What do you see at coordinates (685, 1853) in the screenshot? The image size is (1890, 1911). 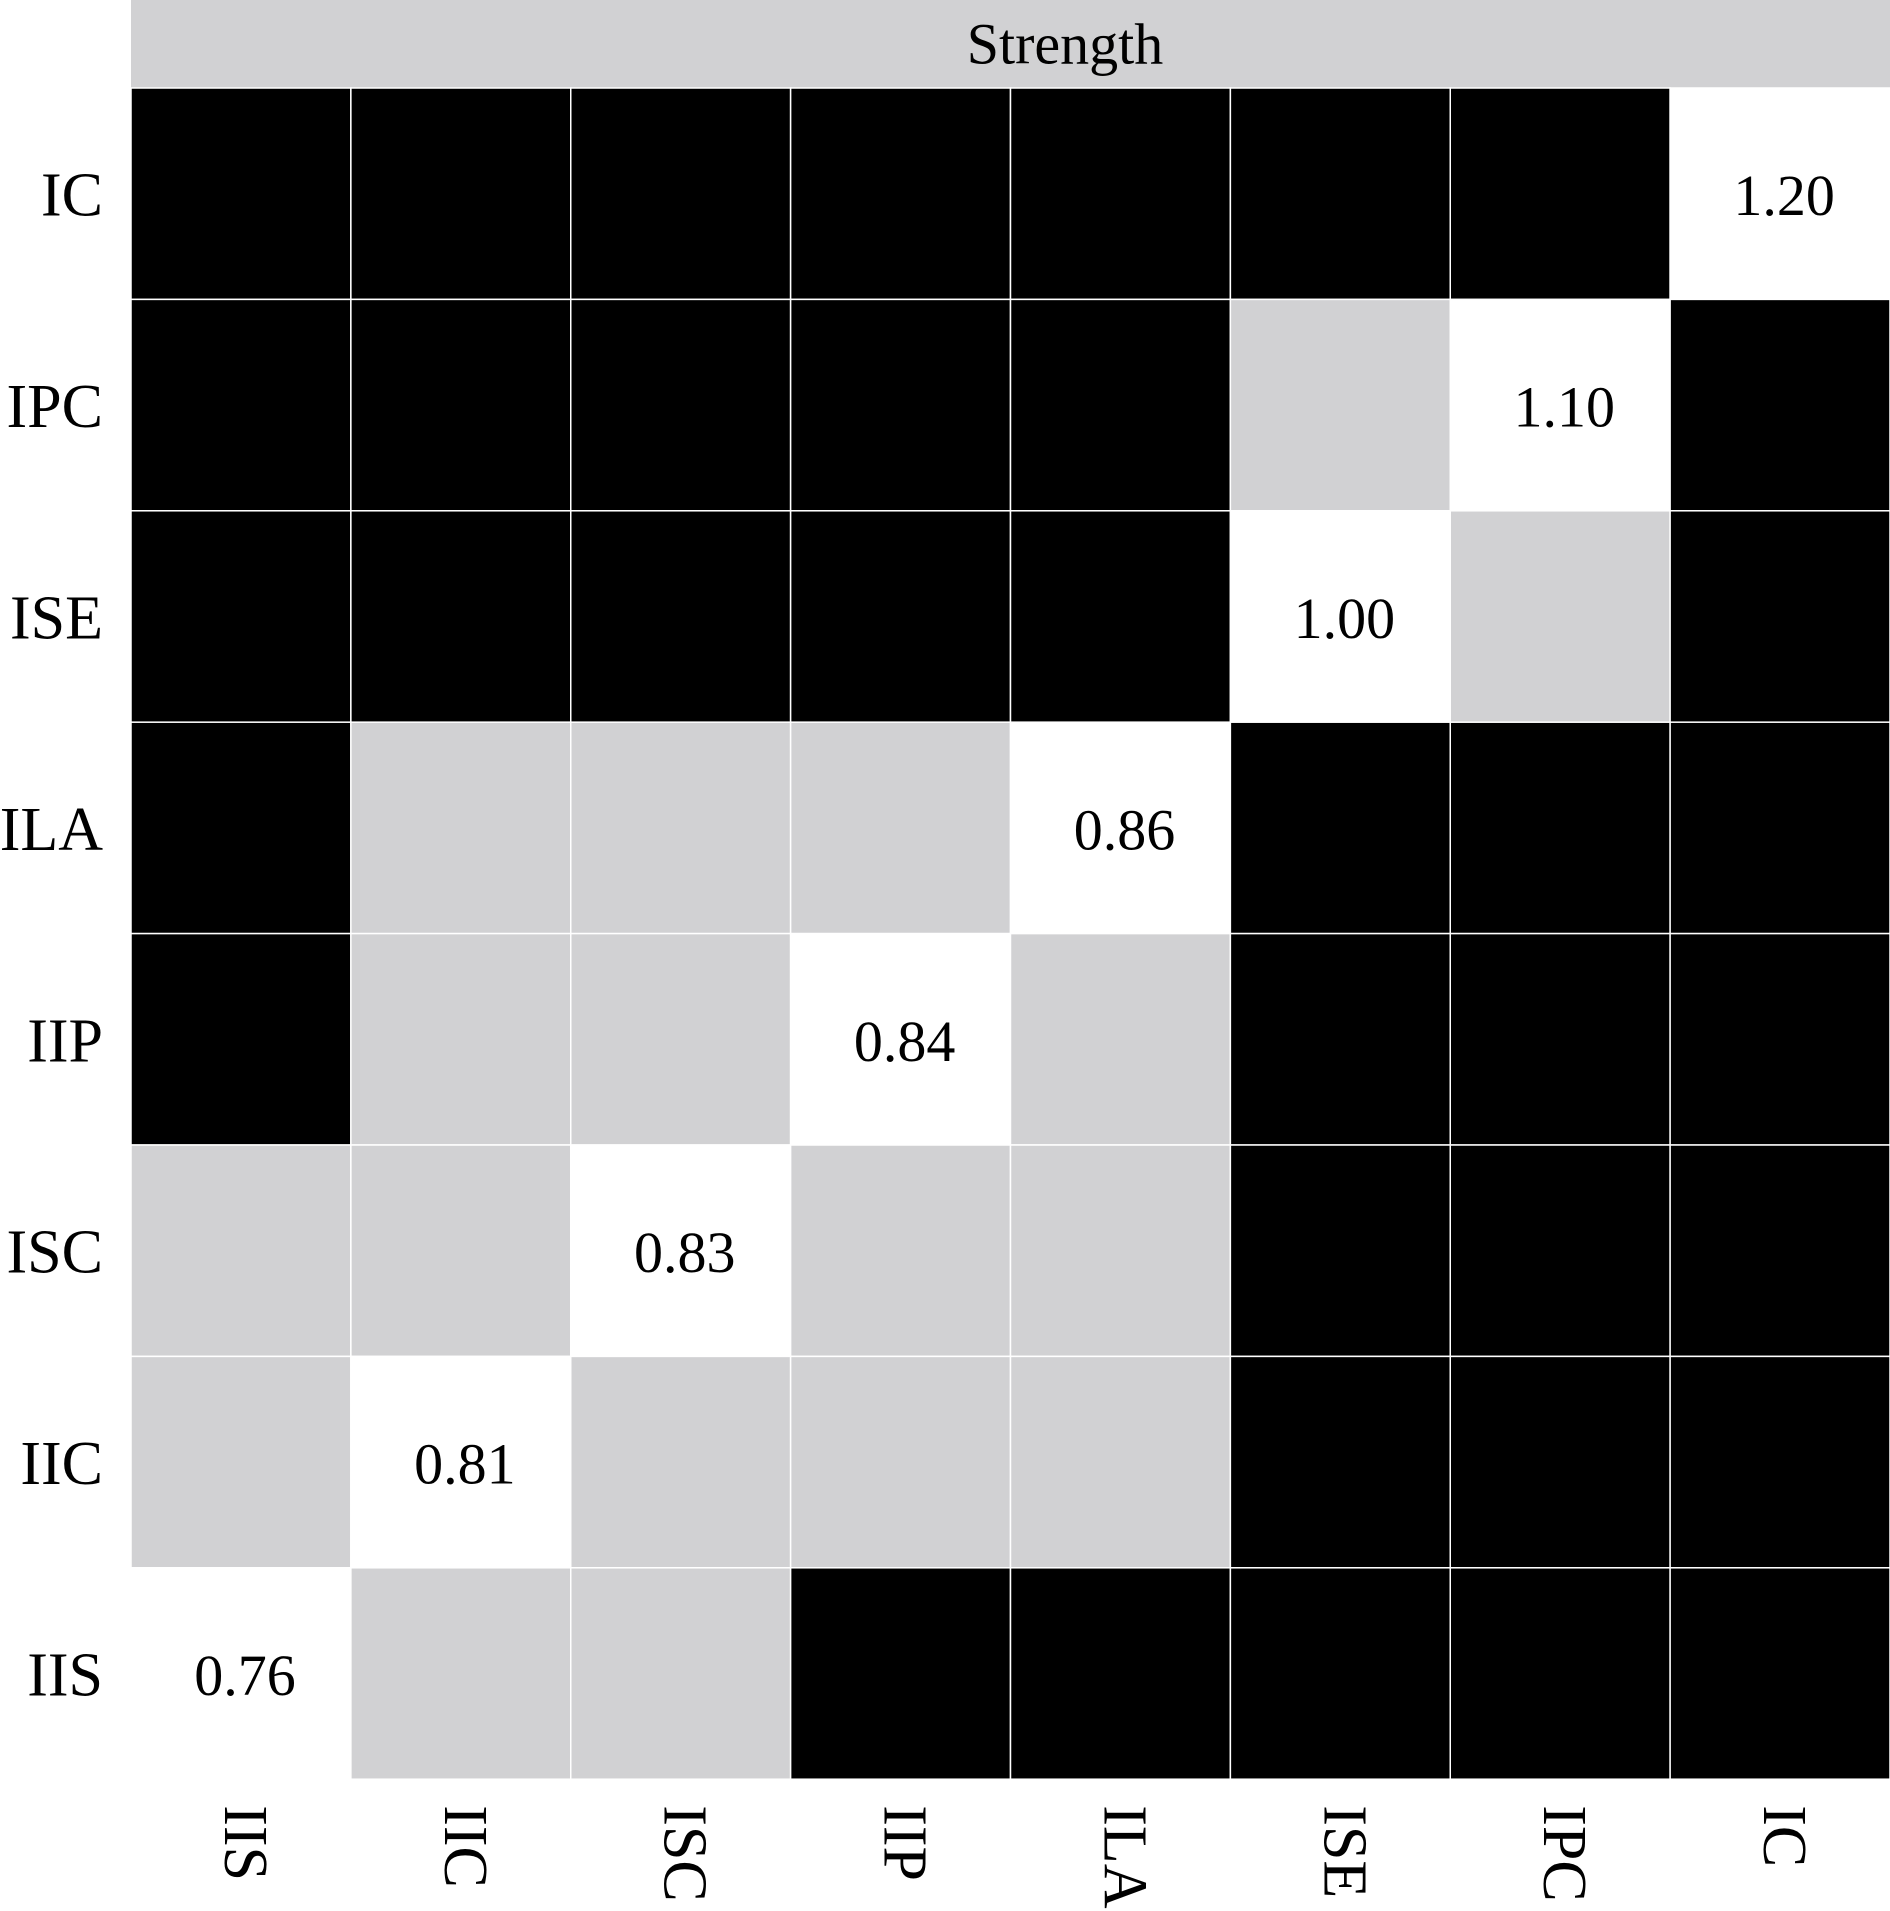 I see `column-label-ISC: ISC` at bounding box center [685, 1853].